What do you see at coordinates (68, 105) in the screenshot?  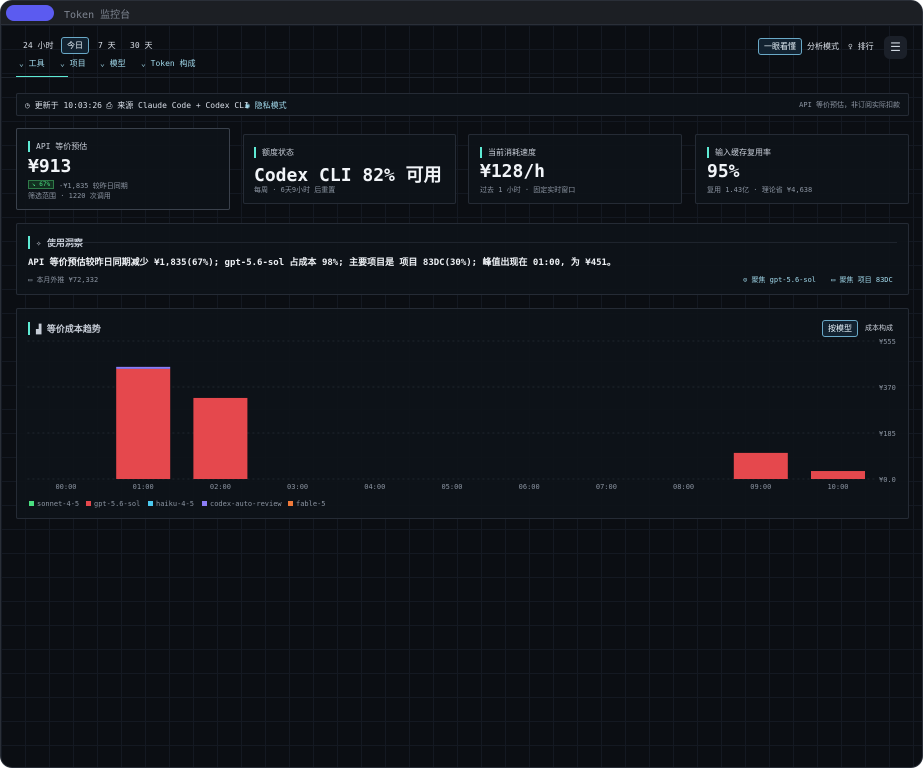 I see `status-text: 更新于 10:03:26` at bounding box center [68, 105].